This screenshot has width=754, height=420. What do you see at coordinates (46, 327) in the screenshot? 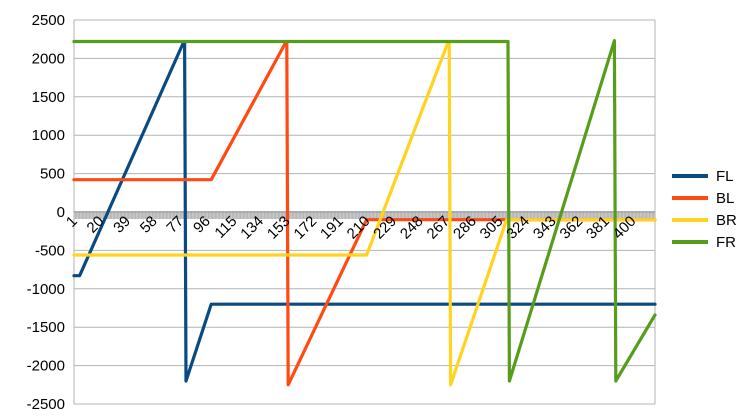
I see `y-tick-label: -1500` at bounding box center [46, 327].